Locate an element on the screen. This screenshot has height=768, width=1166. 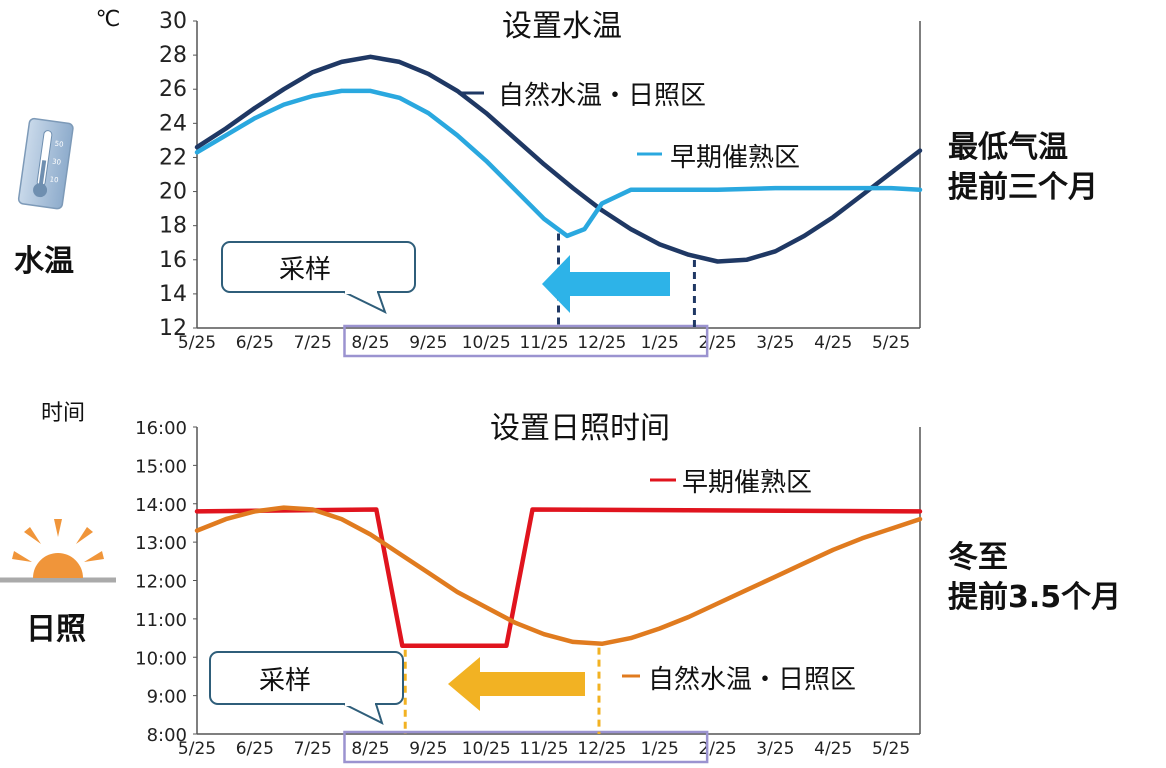
thermometer-icon: 50 30 10 is located at coordinates (45, 163).